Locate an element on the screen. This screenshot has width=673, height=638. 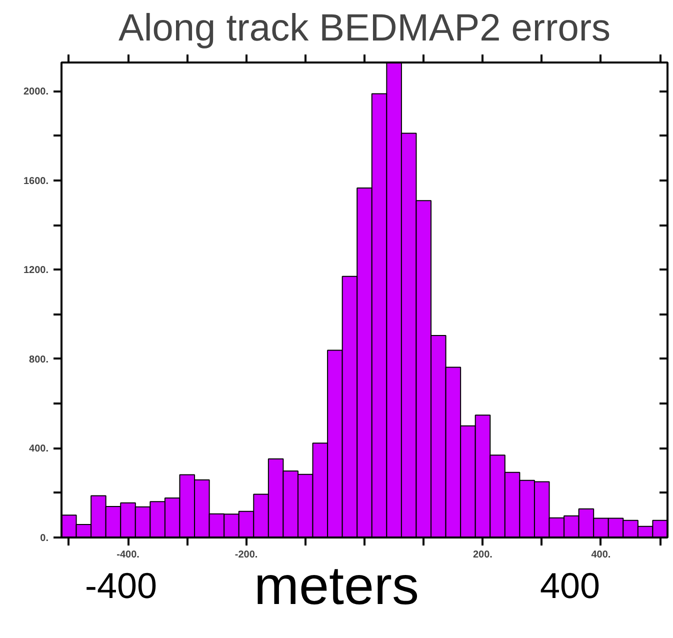
y-tick-label: 1200. is located at coordinates (36, 270).